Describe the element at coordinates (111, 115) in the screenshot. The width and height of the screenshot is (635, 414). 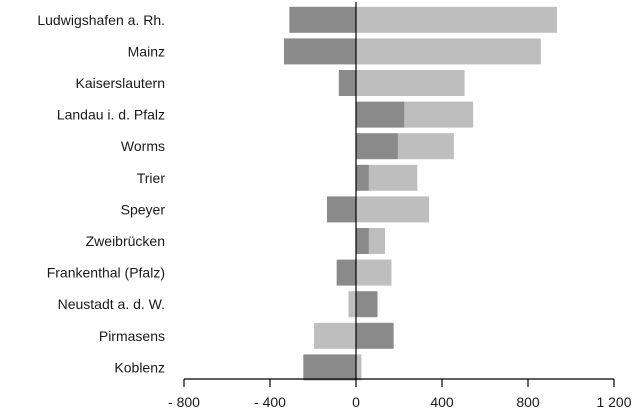
I see `category-label: Landau i. d. Pfalz` at that location.